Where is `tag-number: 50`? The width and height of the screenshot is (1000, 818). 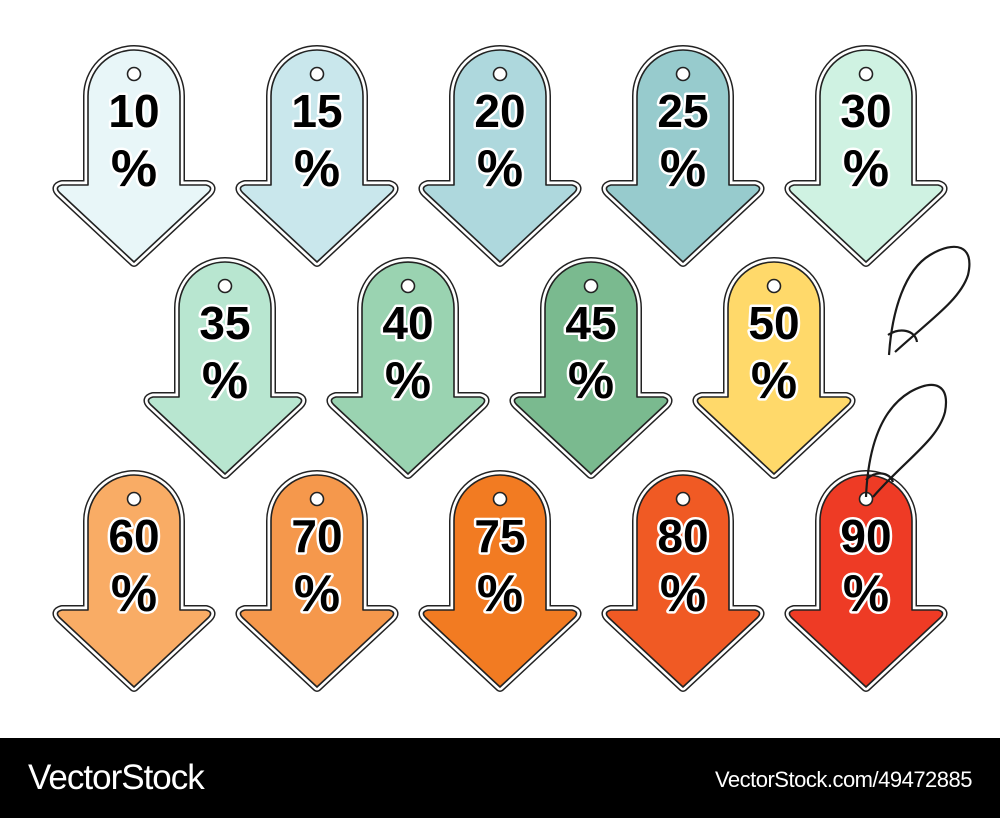 tag-number: 50 is located at coordinates (773, 323).